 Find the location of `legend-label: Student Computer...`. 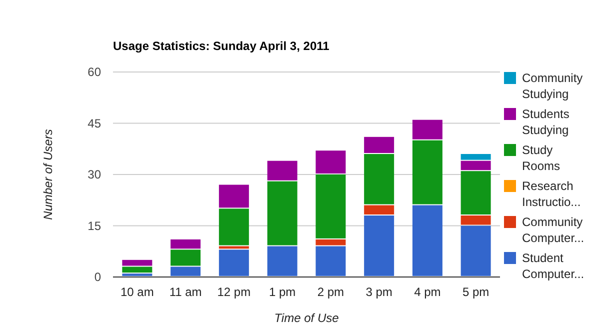

legend-label: Student Computer... is located at coordinates (553, 266).